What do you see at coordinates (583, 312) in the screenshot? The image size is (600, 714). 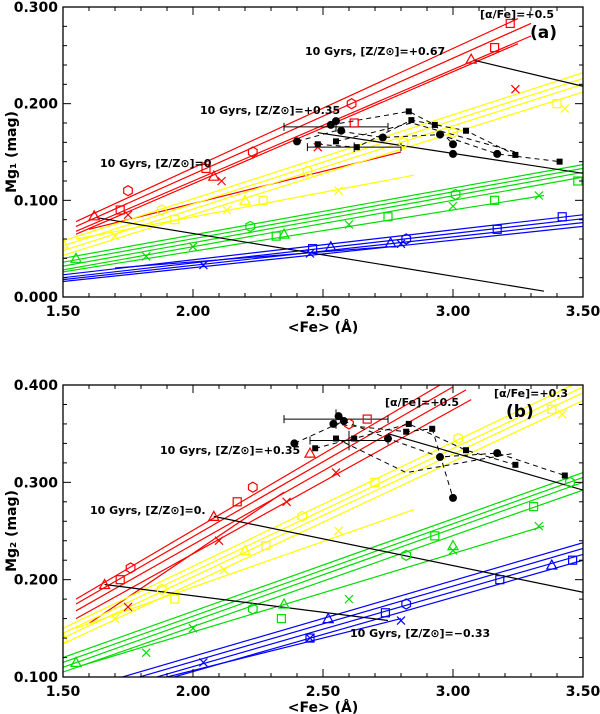 I see `x-tick-label: 3.50` at bounding box center [583, 312].